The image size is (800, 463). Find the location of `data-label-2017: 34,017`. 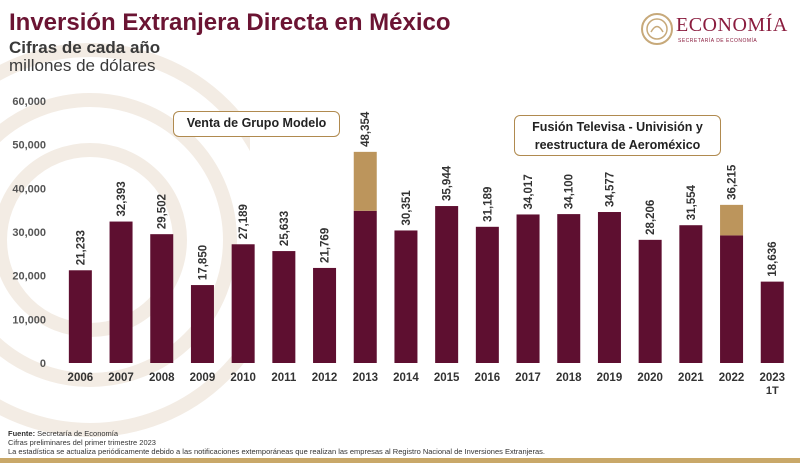

data-label-2017: 34,017 is located at coordinates (529, 191).